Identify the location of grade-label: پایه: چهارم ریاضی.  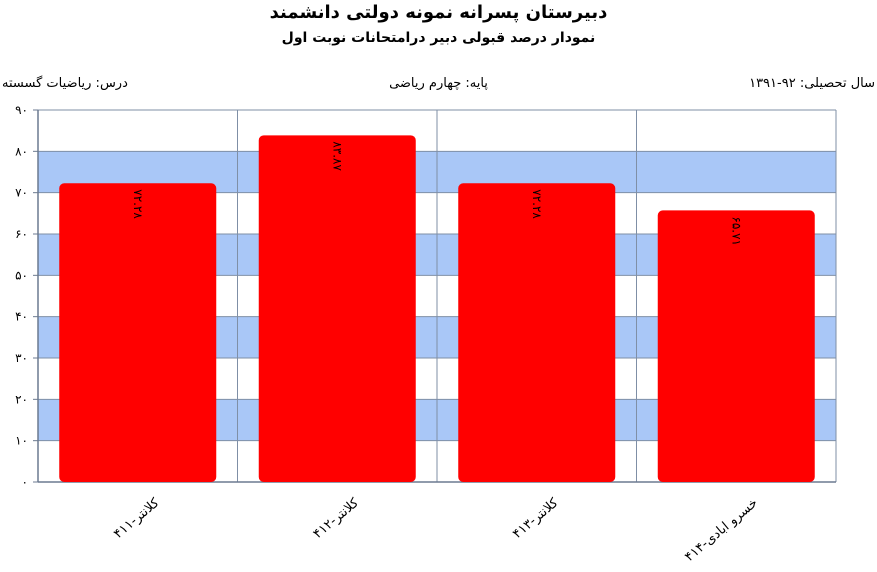
(438, 83).